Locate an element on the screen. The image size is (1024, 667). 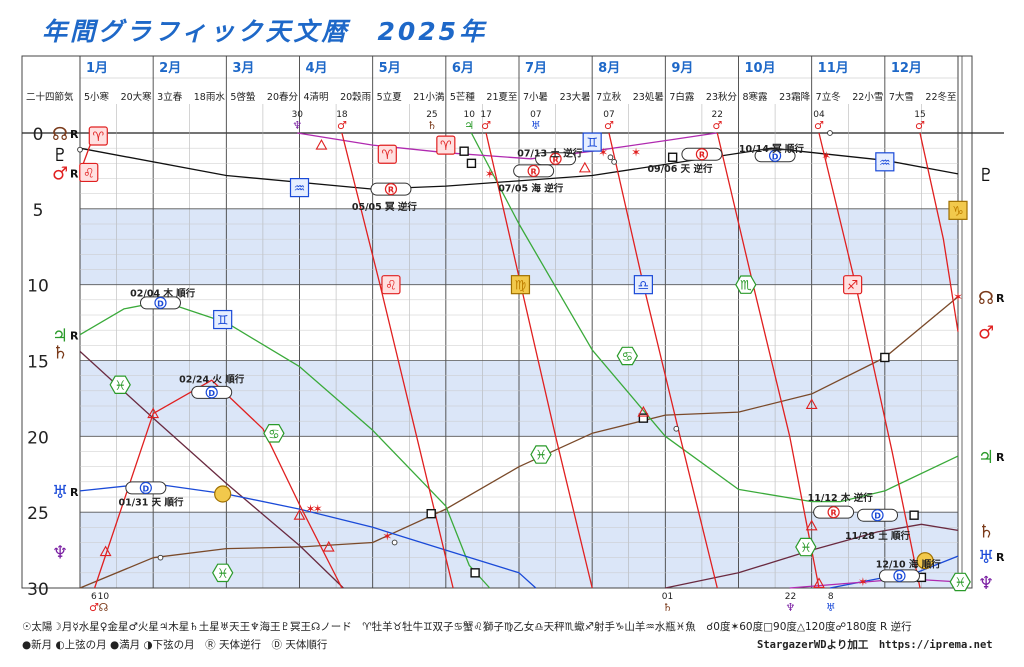
right-planet-label: ♄ is located at coordinates (986, 531).